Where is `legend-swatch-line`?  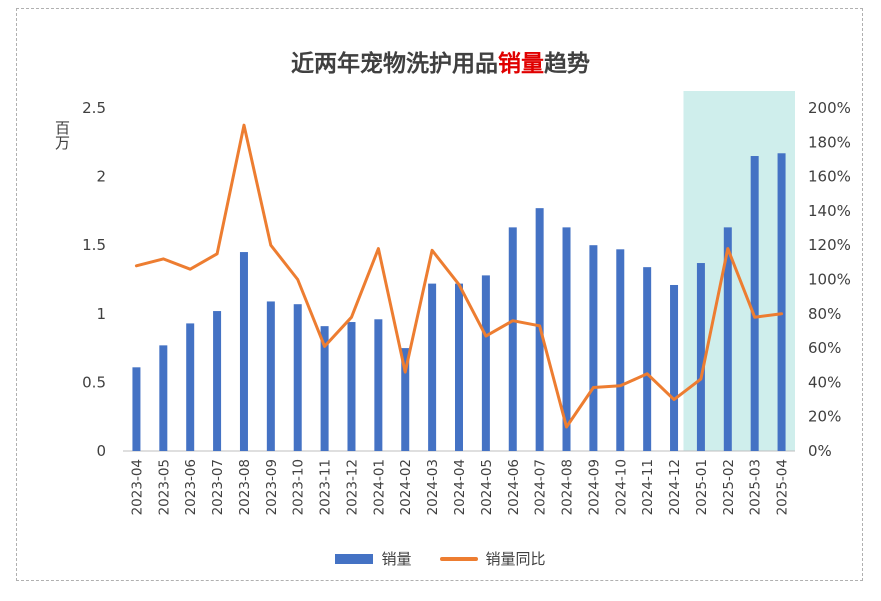
legend-swatch-line is located at coordinates (458, 558).